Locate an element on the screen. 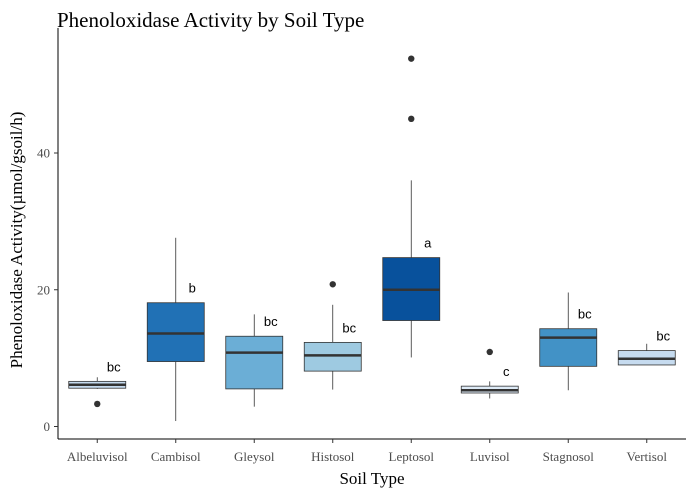 The width and height of the screenshot is (696, 496). x-tick-label: Histosol is located at coordinates (333, 456).